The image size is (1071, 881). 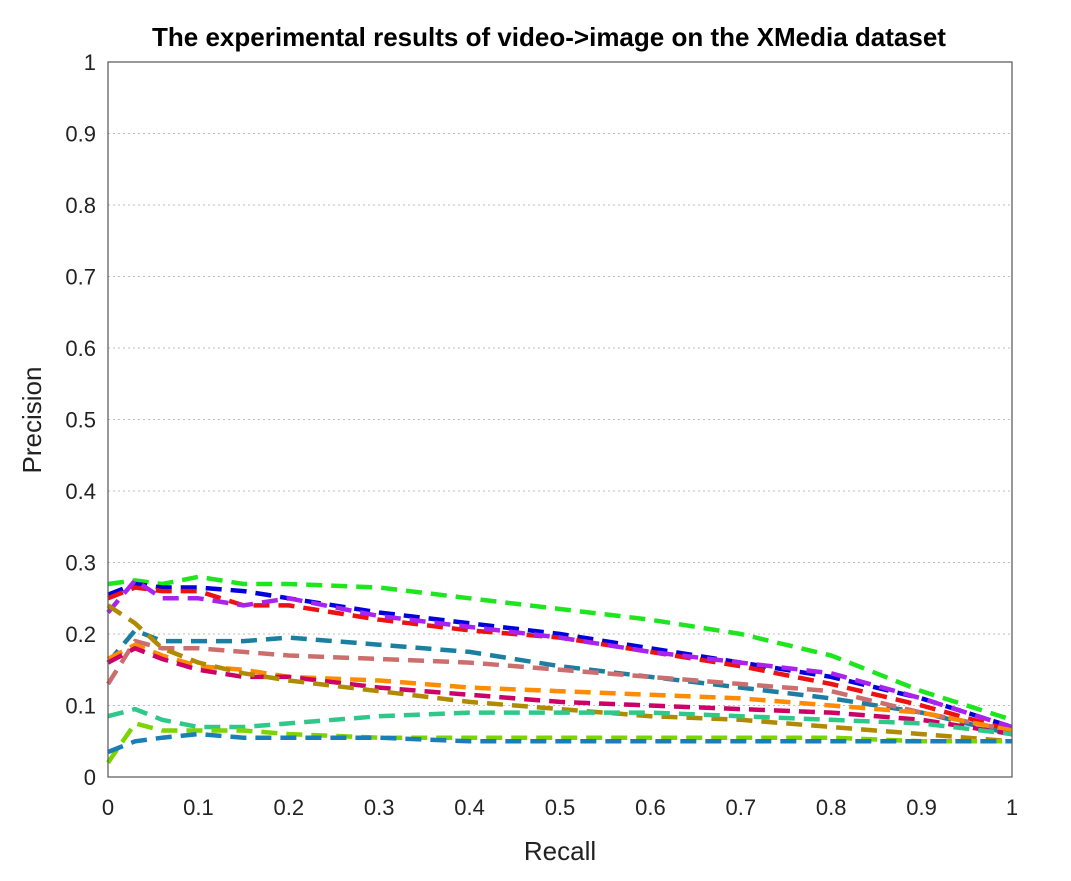 What do you see at coordinates (90, 777) in the screenshot?
I see `y-tick-label: 0` at bounding box center [90, 777].